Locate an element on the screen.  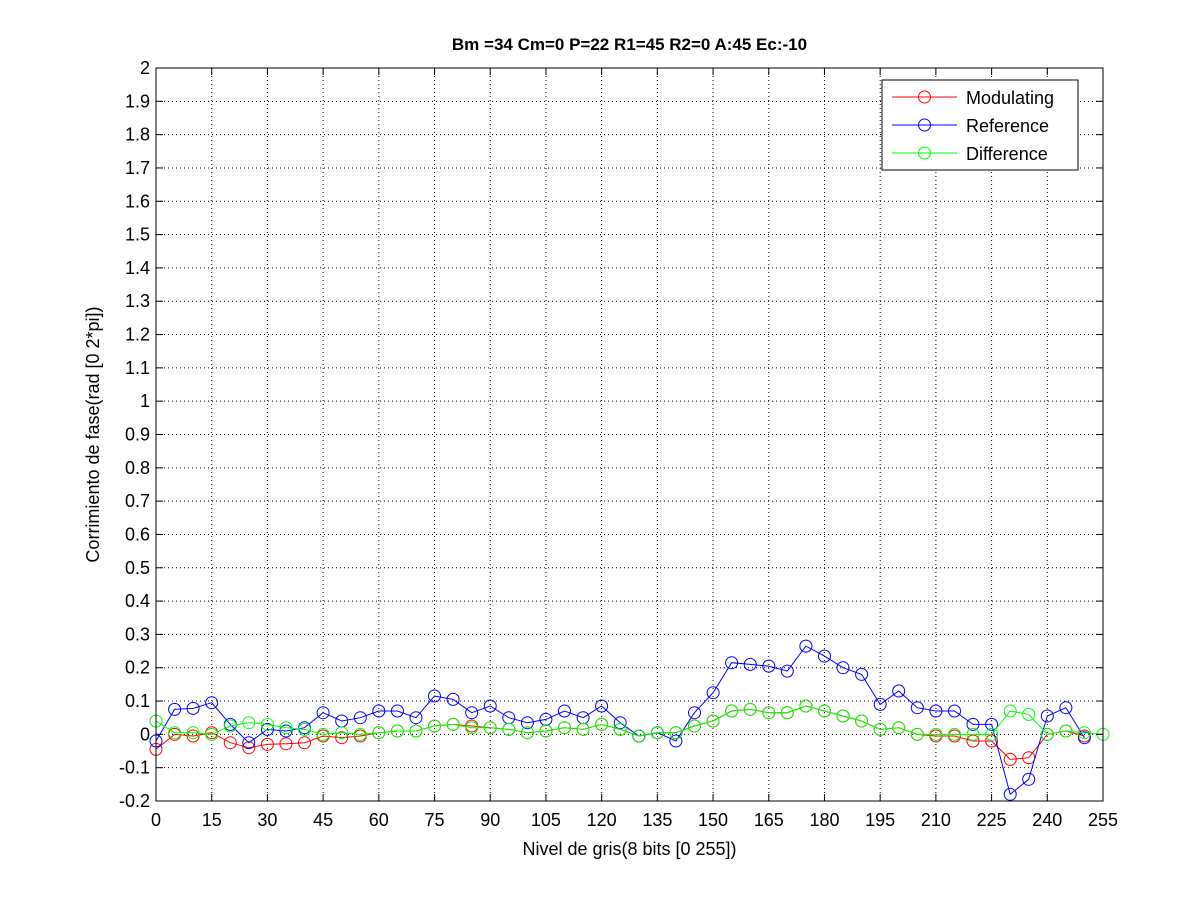
y-tick-label: 0.2 is located at coordinates (137, 668).